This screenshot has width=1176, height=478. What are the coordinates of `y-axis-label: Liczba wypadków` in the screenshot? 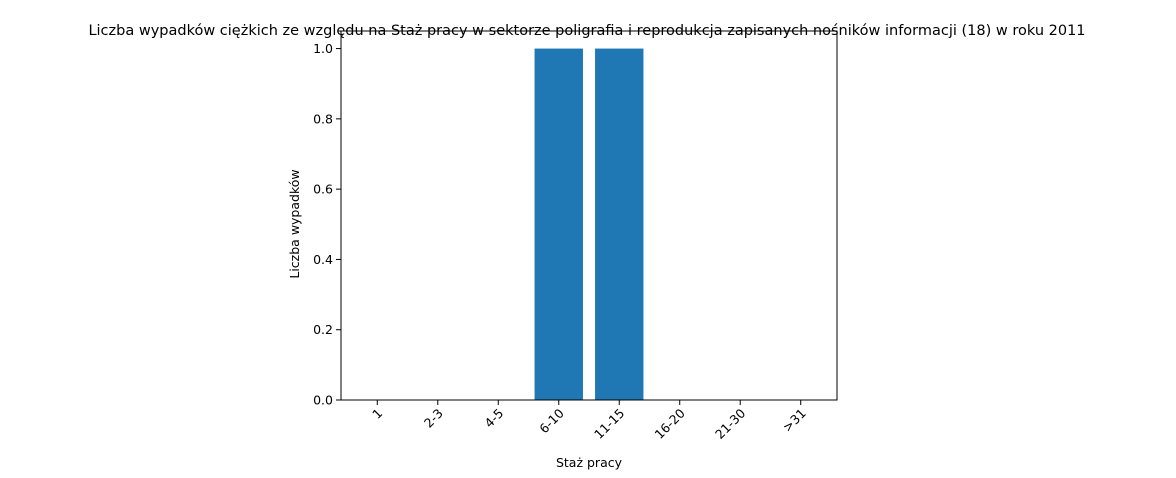 It's located at (294, 223).